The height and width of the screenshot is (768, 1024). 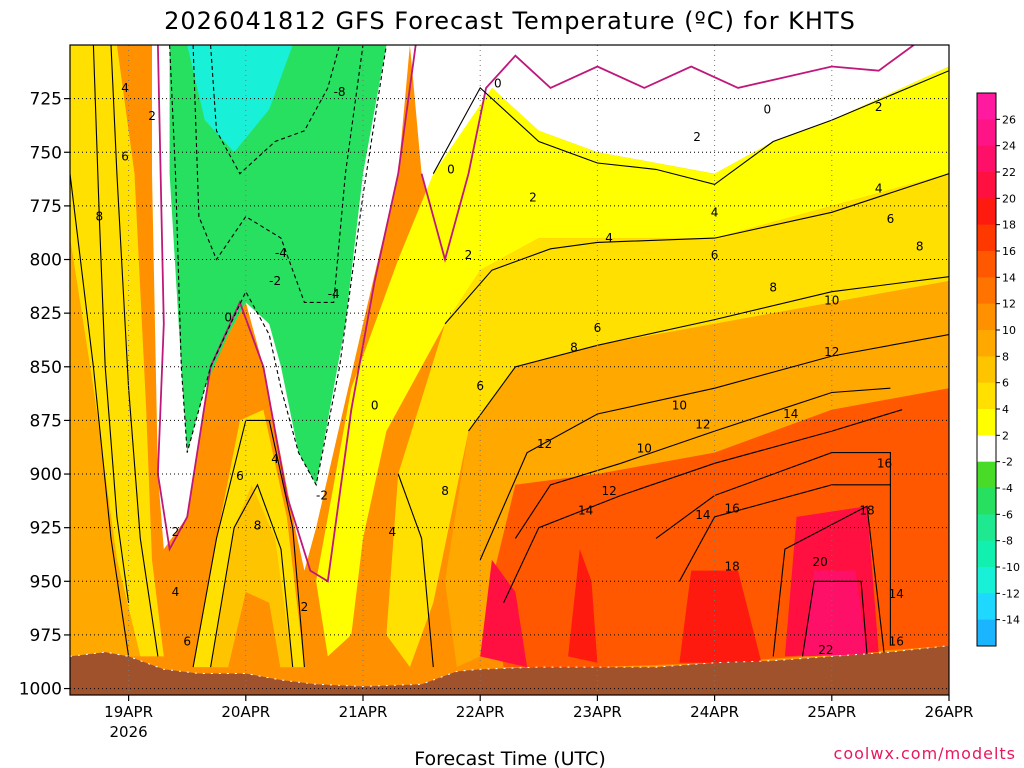 I want to click on colorbar-label--14: -14, so click(x=1011, y=620).